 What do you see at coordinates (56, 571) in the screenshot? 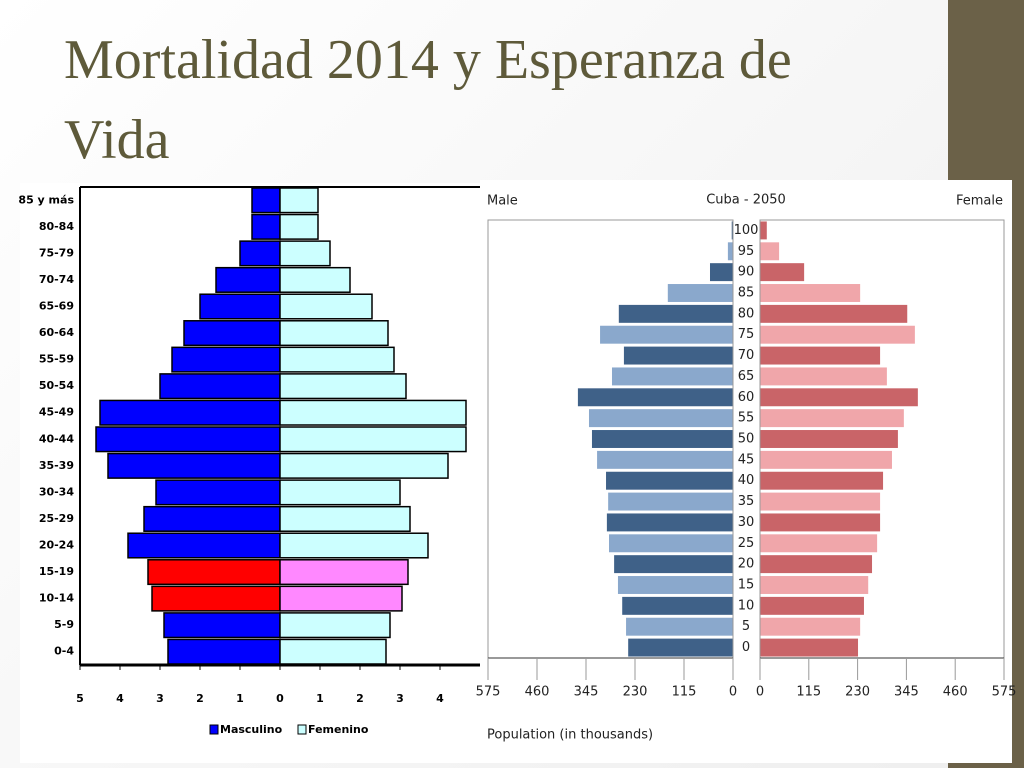
I see `y-tick-label: 15-19` at bounding box center [56, 571].